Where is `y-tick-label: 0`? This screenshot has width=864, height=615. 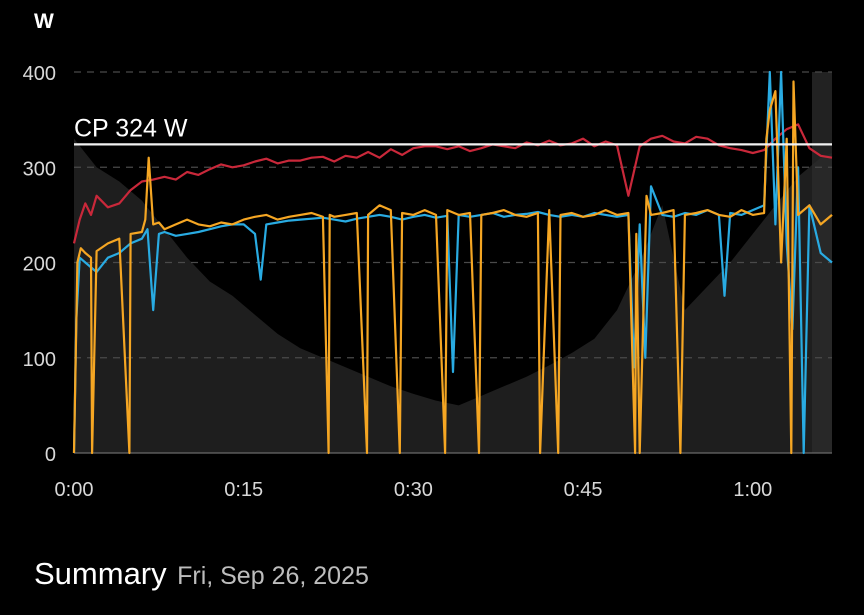 y-tick-label: 0 is located at coordinates (50, 455).